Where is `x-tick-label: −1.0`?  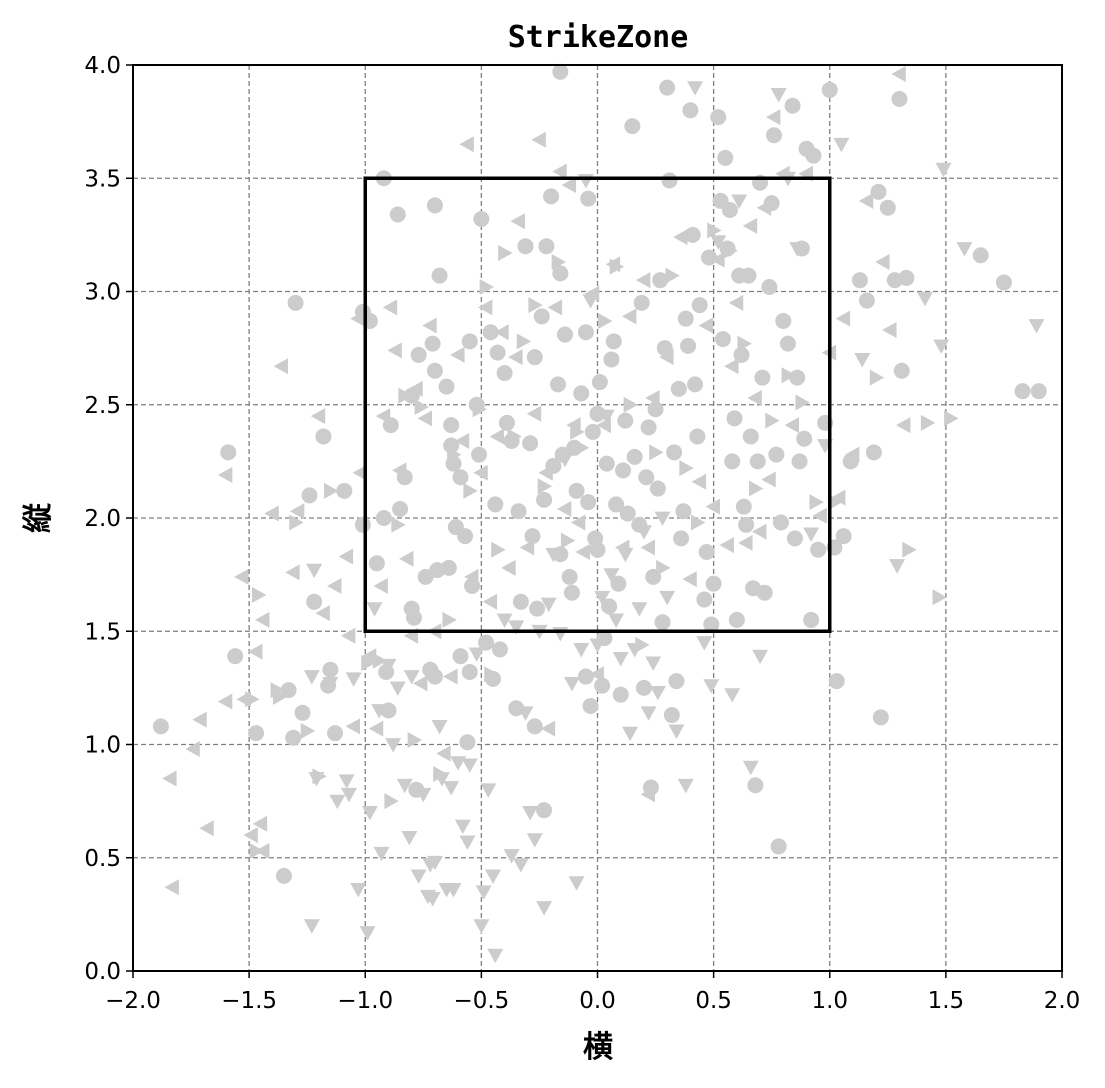 x-tick-label: −1.0 is located at coordinates (365, 1001).